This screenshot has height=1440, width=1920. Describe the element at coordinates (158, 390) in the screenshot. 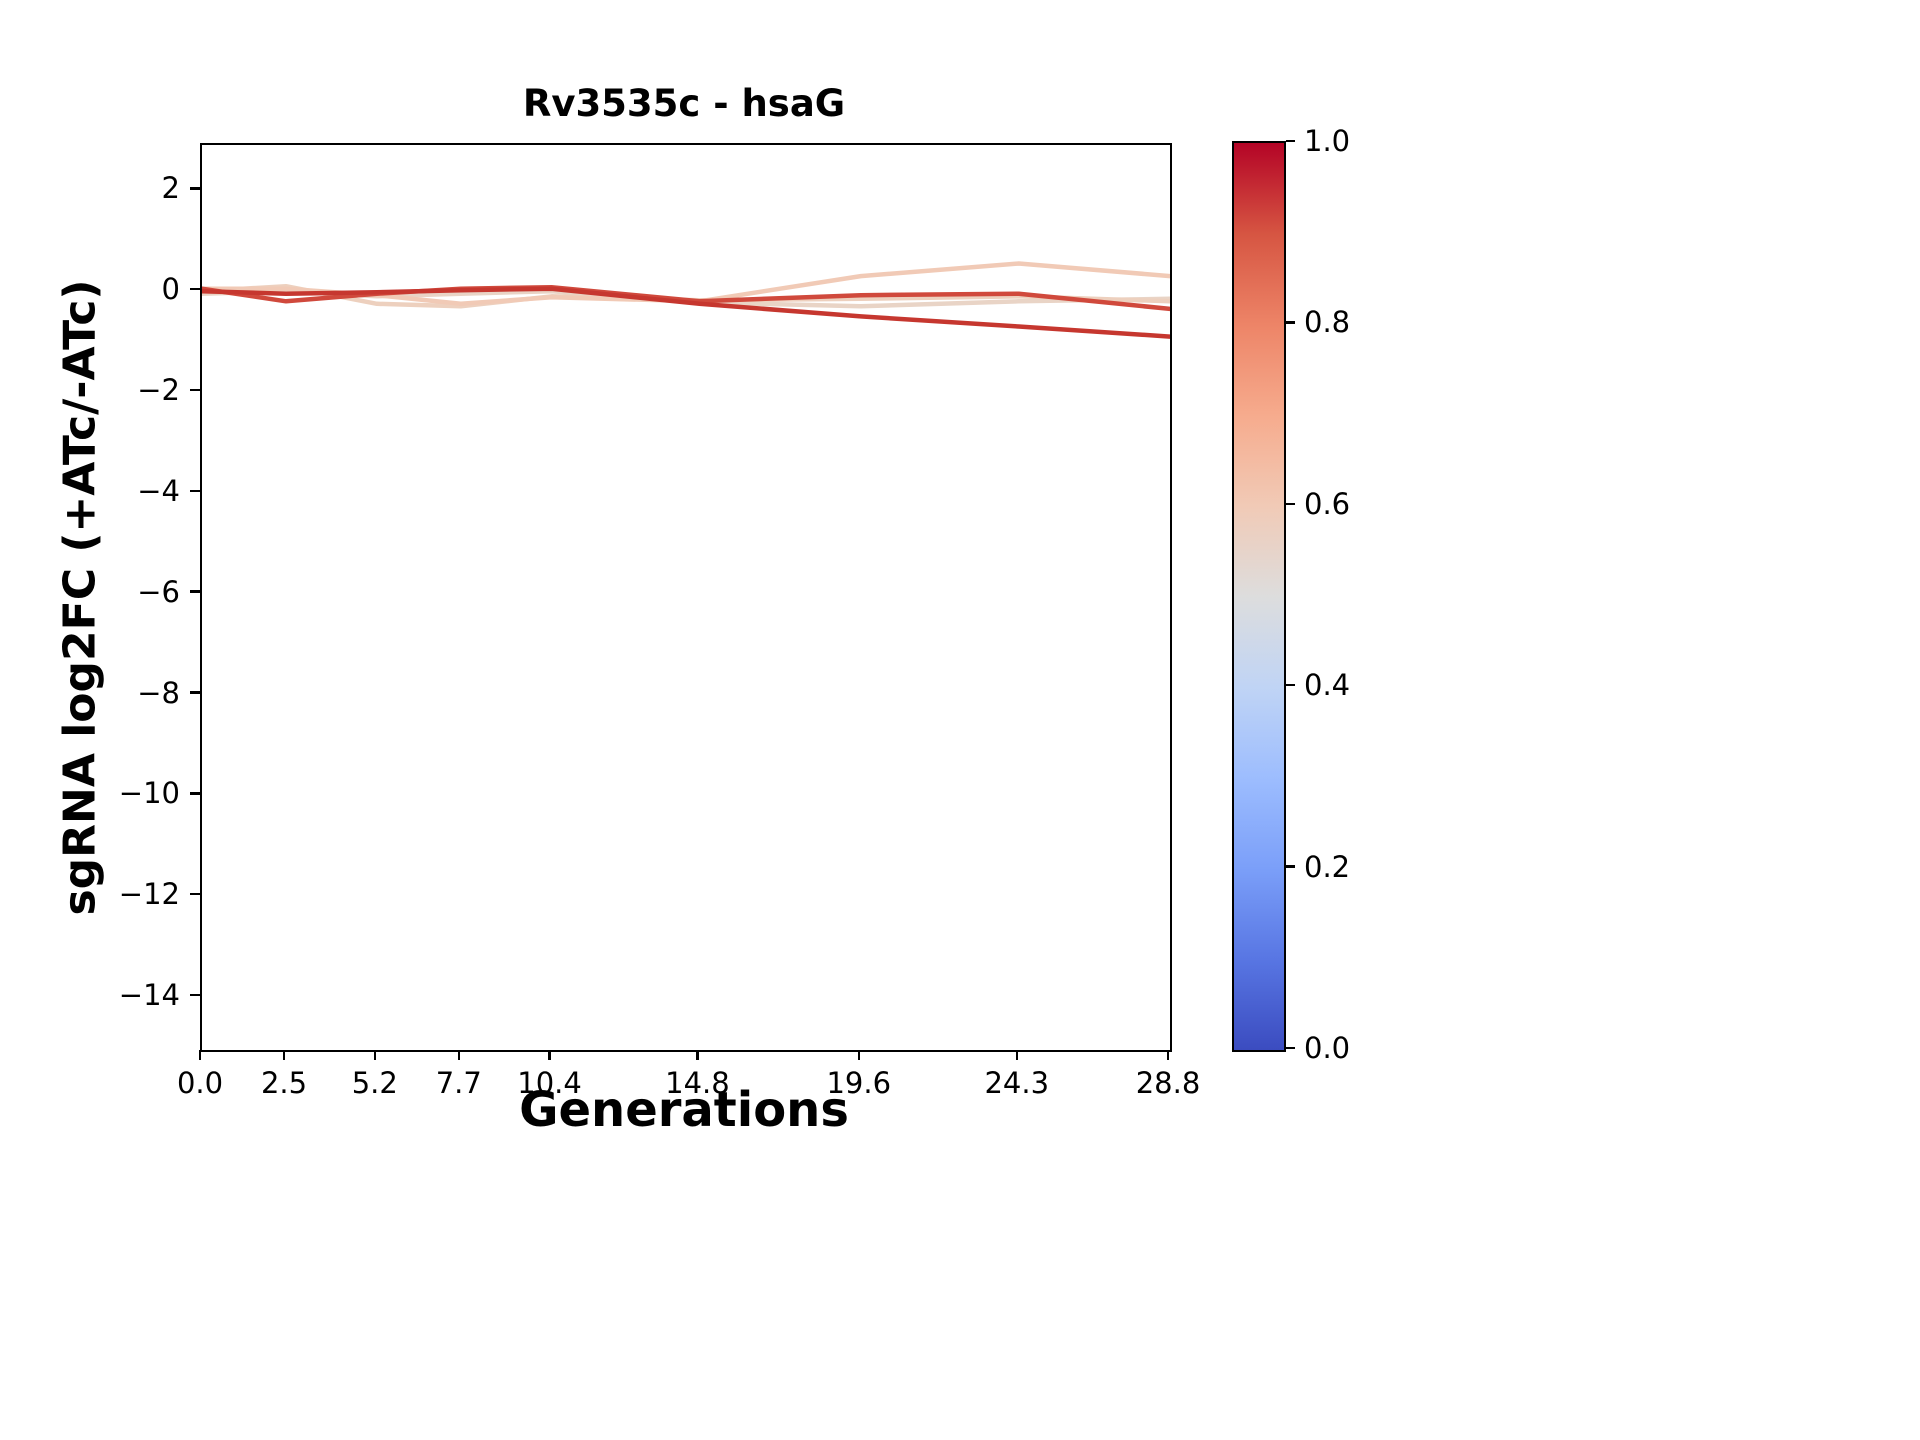

I see `y-tick-label: −2` at that location.